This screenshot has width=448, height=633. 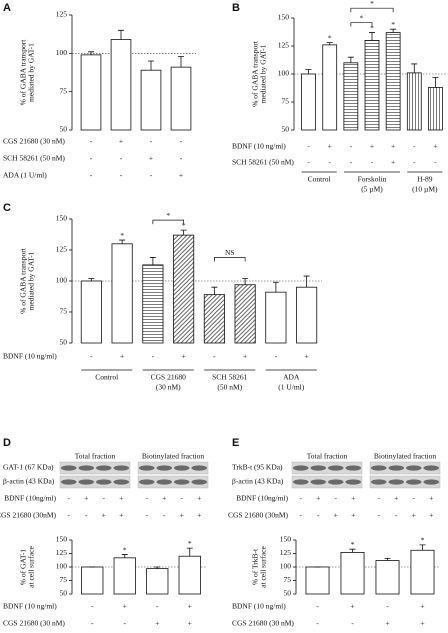 I want to click on blot-row-label: CGS 21680 (30nM), so click(x=258, y=515).